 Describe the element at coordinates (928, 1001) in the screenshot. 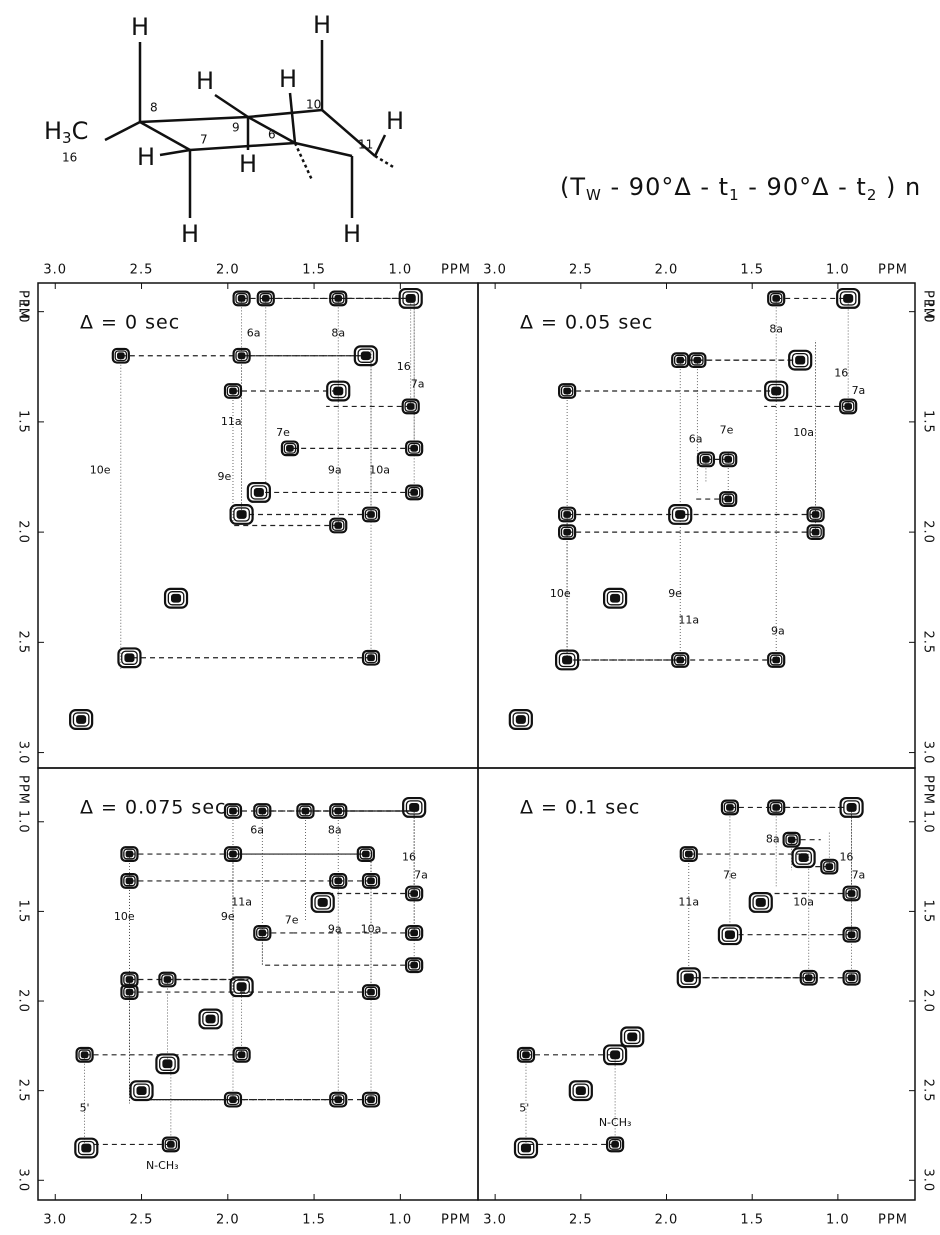

I see `y-tick-label: 2.0` at that location.